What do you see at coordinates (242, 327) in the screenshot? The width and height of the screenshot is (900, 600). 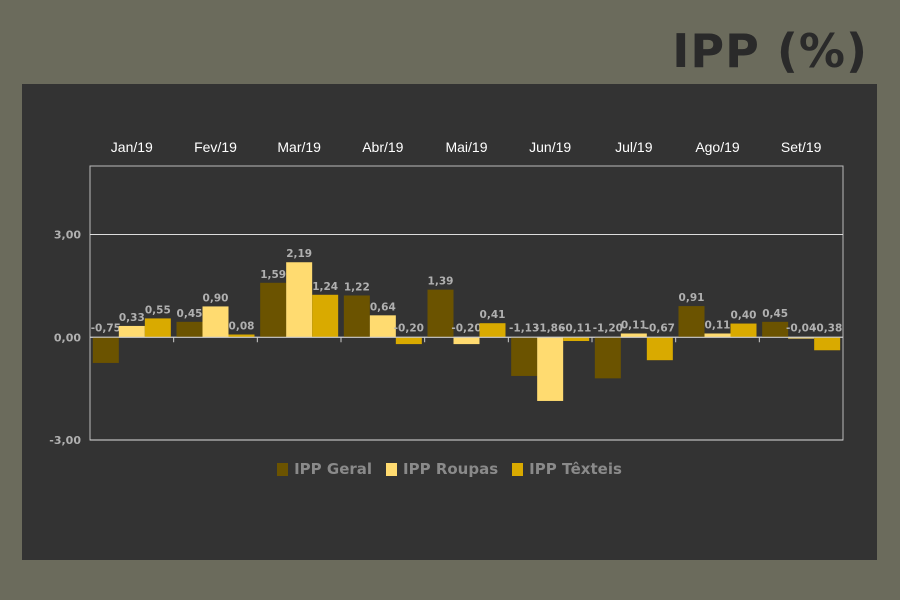 I see `data-label: 0,08` at bounding box center [242, 327].